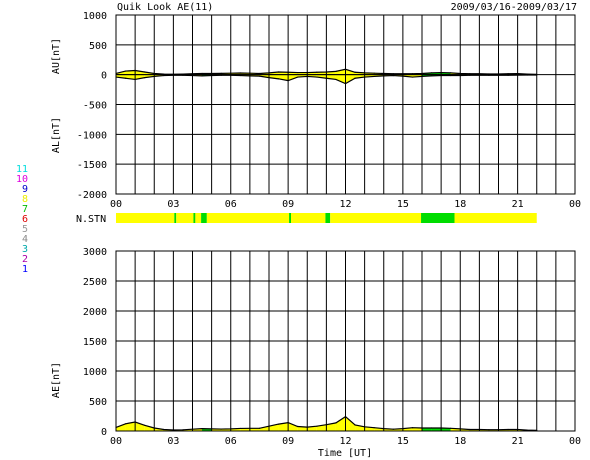 The width and height of the screenshot is (590, 460). Describe the element at coordinates (92, 165) in the screenshot. I see `y-tick-label: -1500` at that location.